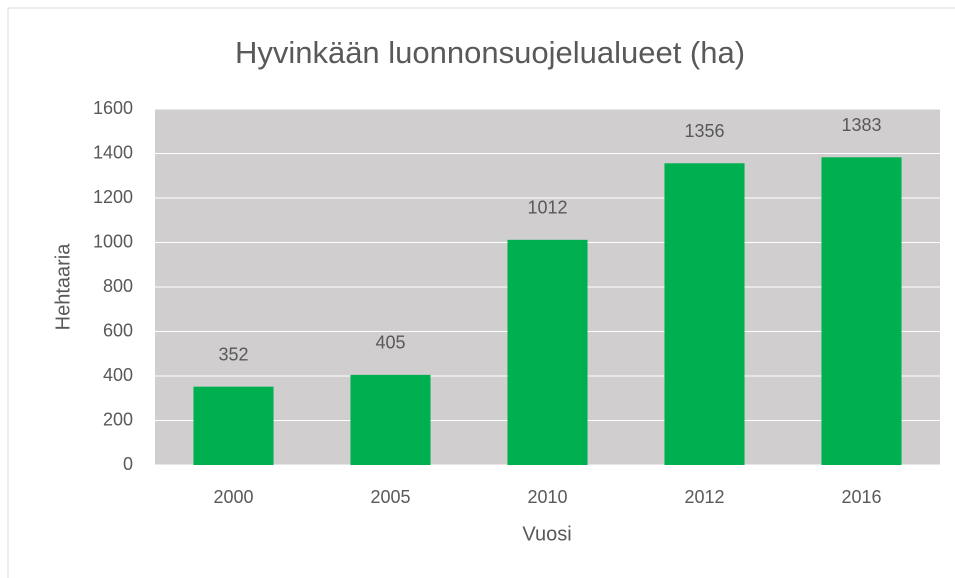 The image size is (955, 578). Describe the element at coordinates (128, 464) in the screenshot. I see `y-tick-label: 0` at that location.